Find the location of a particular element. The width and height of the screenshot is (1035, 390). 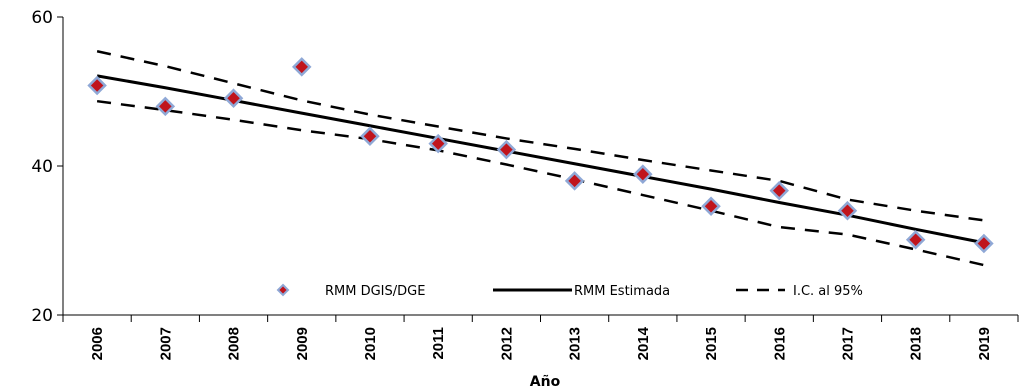

x-tick-label: 2012 is located at coordinates (506, 343).